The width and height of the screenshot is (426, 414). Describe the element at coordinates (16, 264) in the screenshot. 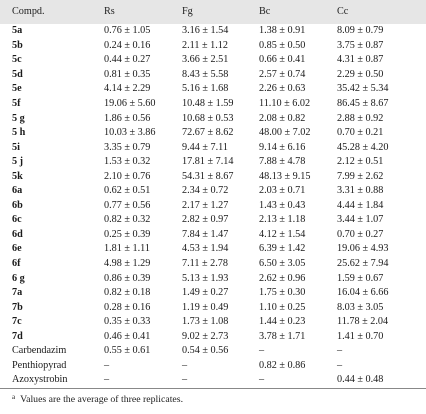

I see `cell-compound: 6f` at that location.